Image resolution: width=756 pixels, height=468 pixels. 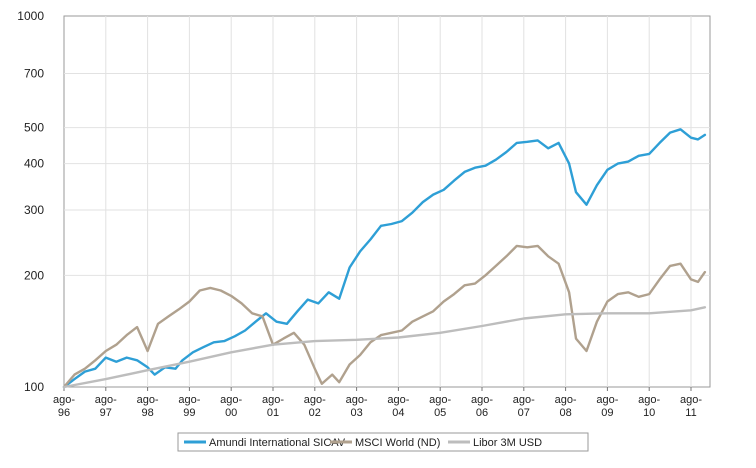 What do you see at coordinates (34, 73) in the screenshot?
I see `y-tick-label: 700` at bounding box center [34, 73].